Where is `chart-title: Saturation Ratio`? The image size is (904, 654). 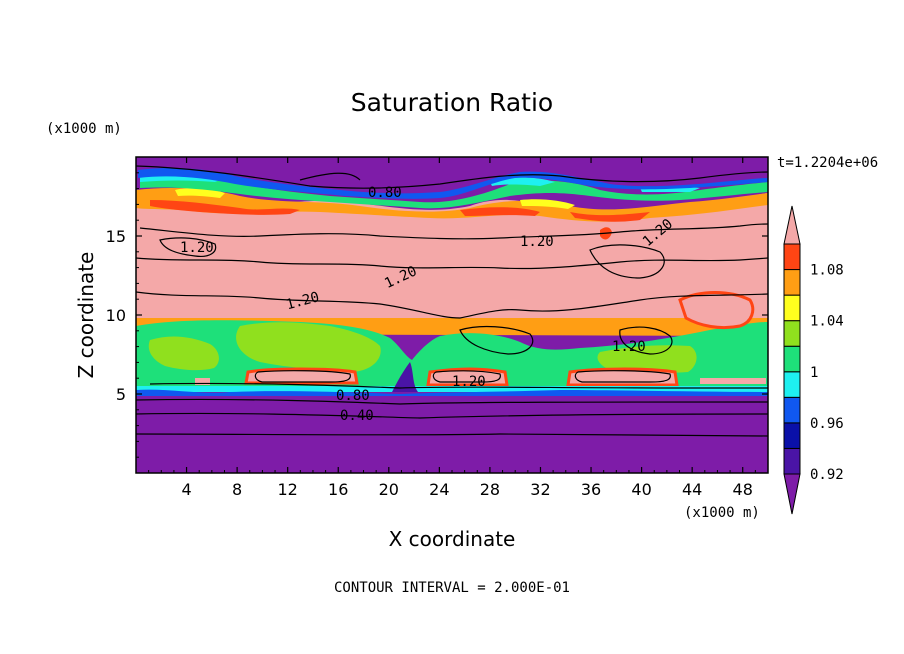
chart-title: Saturation Ratio is located at coordinates (452, 102).